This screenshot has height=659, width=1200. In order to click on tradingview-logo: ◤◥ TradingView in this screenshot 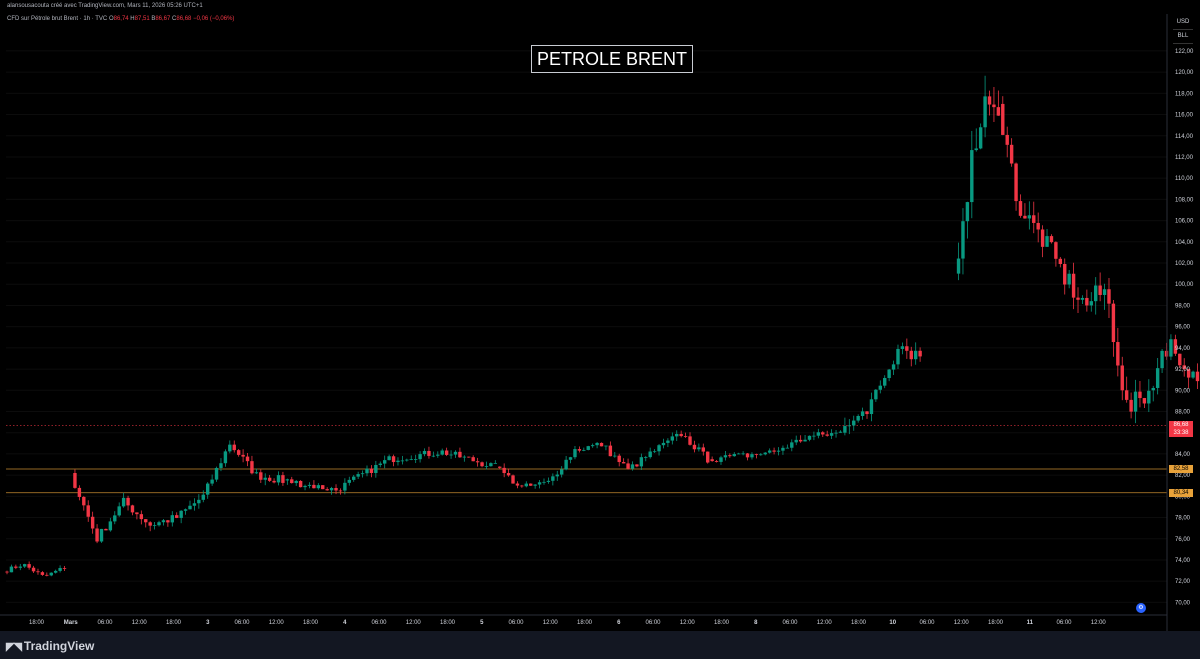, I will do `click(50, 646)`.